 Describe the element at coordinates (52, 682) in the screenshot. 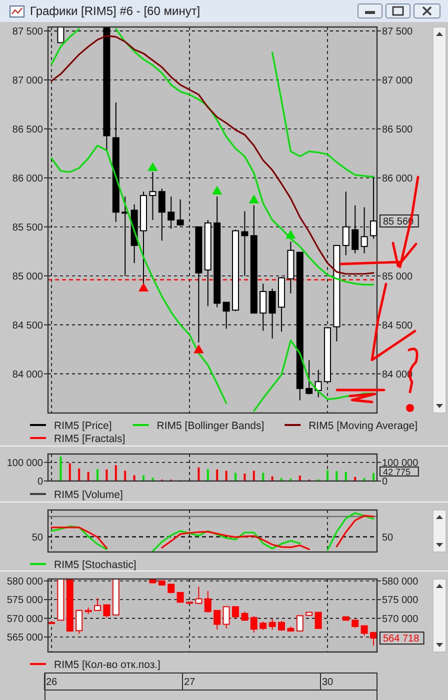

I see `x-tick-label: 26` at that location.